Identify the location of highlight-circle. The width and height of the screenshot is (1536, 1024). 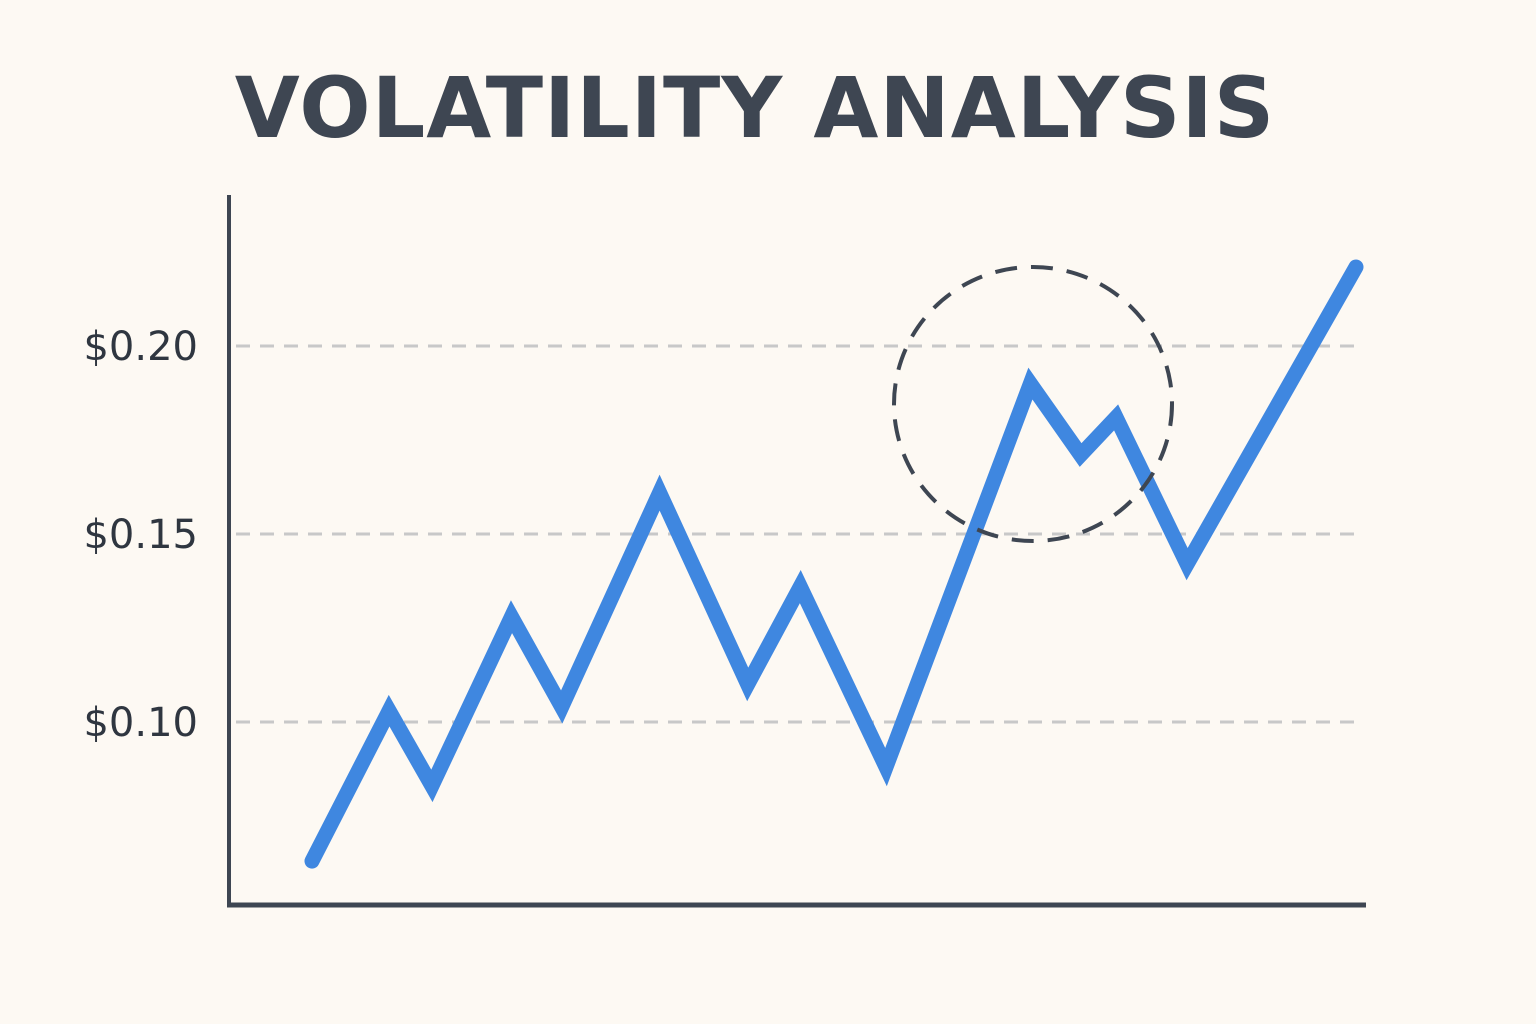
(1033, 404).